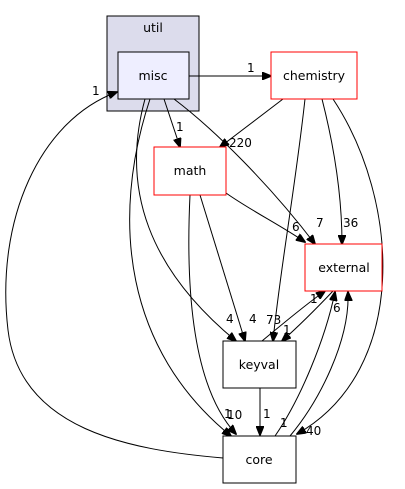 This screenshot has height=489, width=405. I want to click on node-label: math, so click(190, 170).